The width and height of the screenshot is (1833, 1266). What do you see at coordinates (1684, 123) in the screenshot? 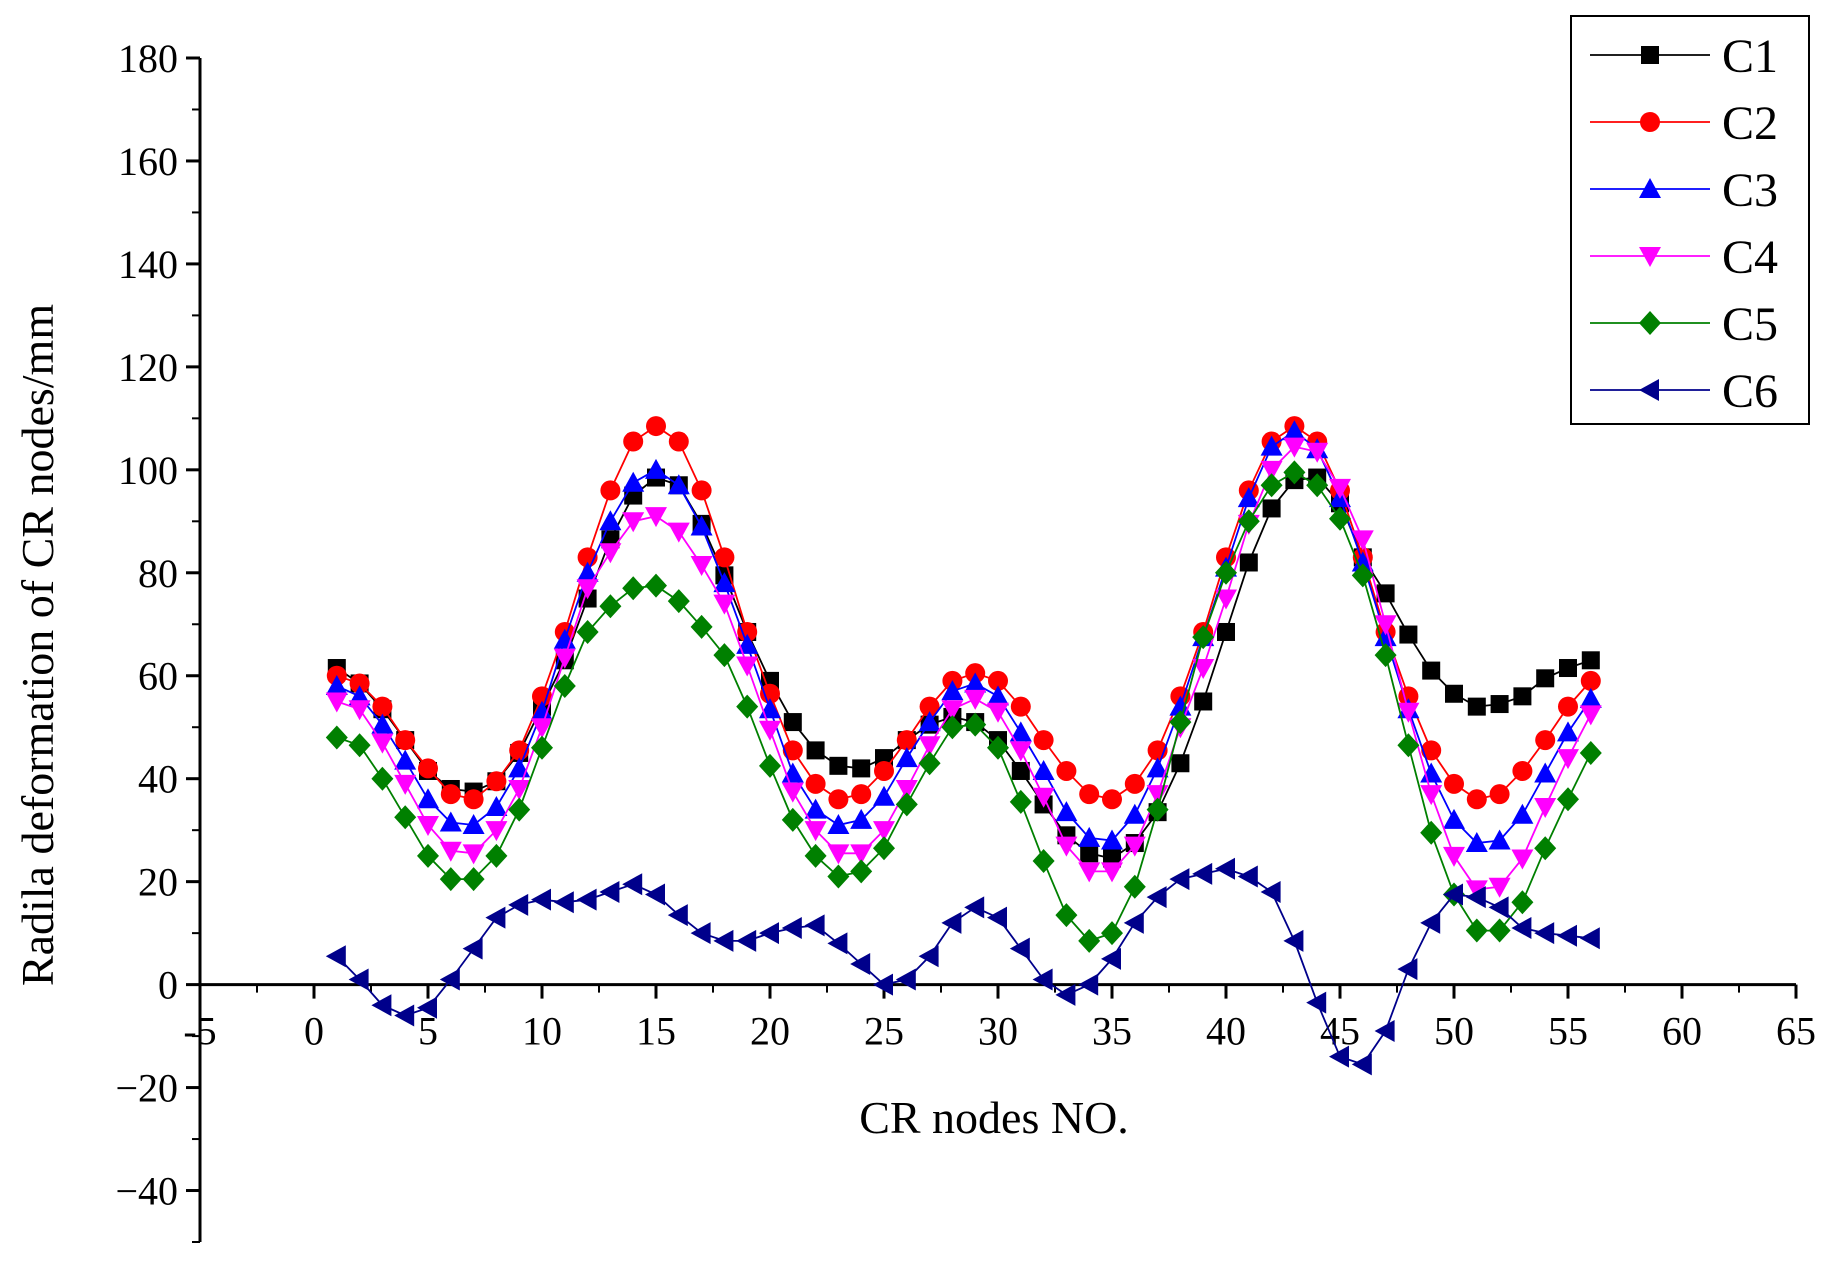
I see `legend-item-c2: C2` at bounding box center [1684, 123].